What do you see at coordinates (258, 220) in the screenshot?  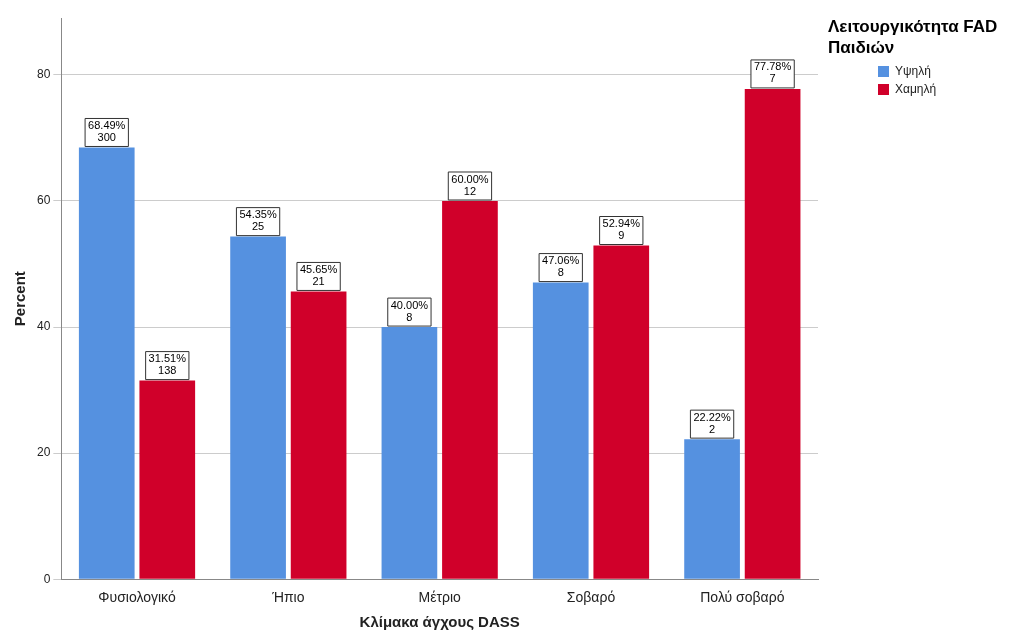 I see `data-label: 54.35% 25` at bounding box center [258, 220].